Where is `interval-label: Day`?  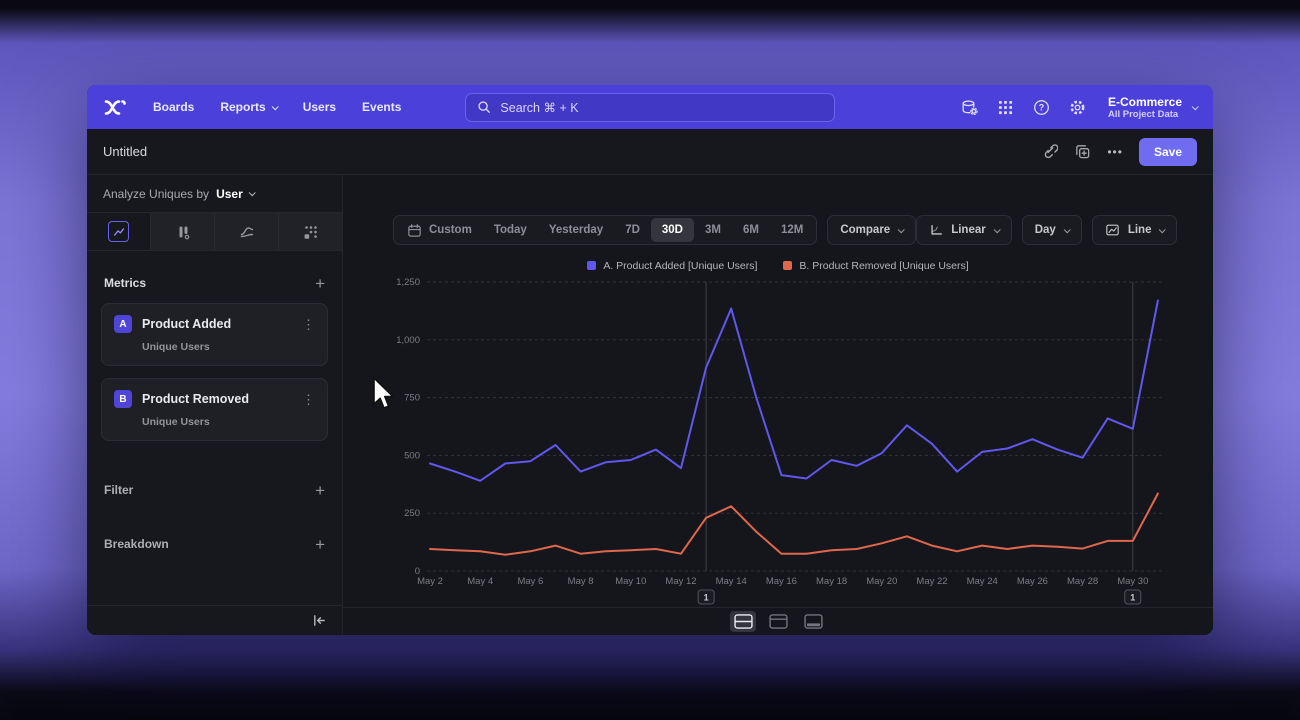 interval-label: Day is located at coordinates (1045, 230).